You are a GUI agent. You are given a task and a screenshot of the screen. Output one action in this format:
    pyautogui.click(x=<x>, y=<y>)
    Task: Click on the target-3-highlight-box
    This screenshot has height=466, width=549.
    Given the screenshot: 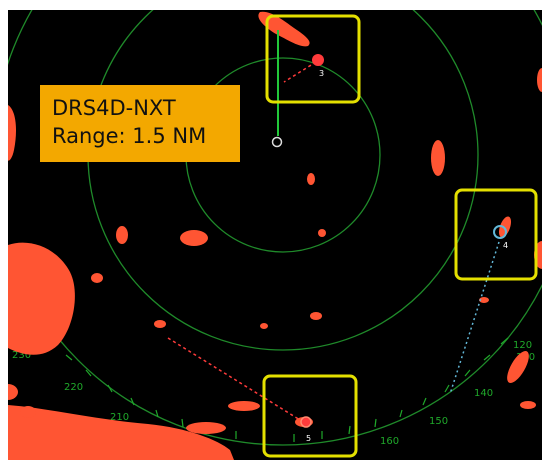 What is the action you would take?
    pyautogui.click(x=313, y=59)
    